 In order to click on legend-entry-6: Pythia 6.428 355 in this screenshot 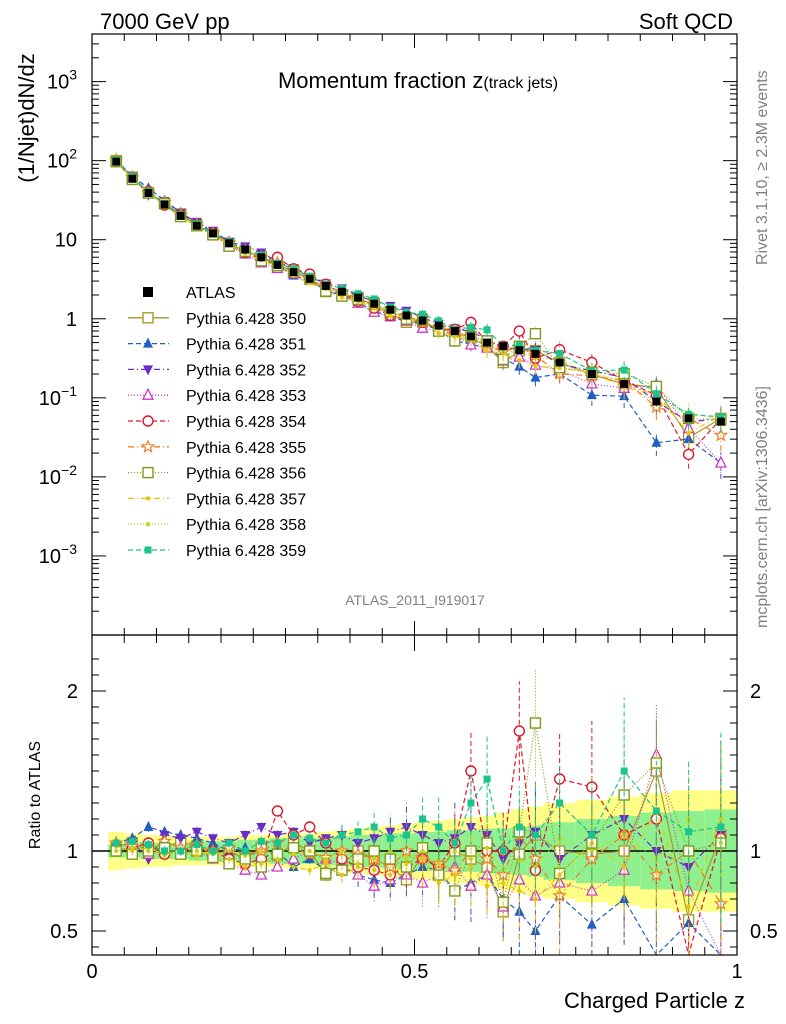, I will do `click(217, 448)`.